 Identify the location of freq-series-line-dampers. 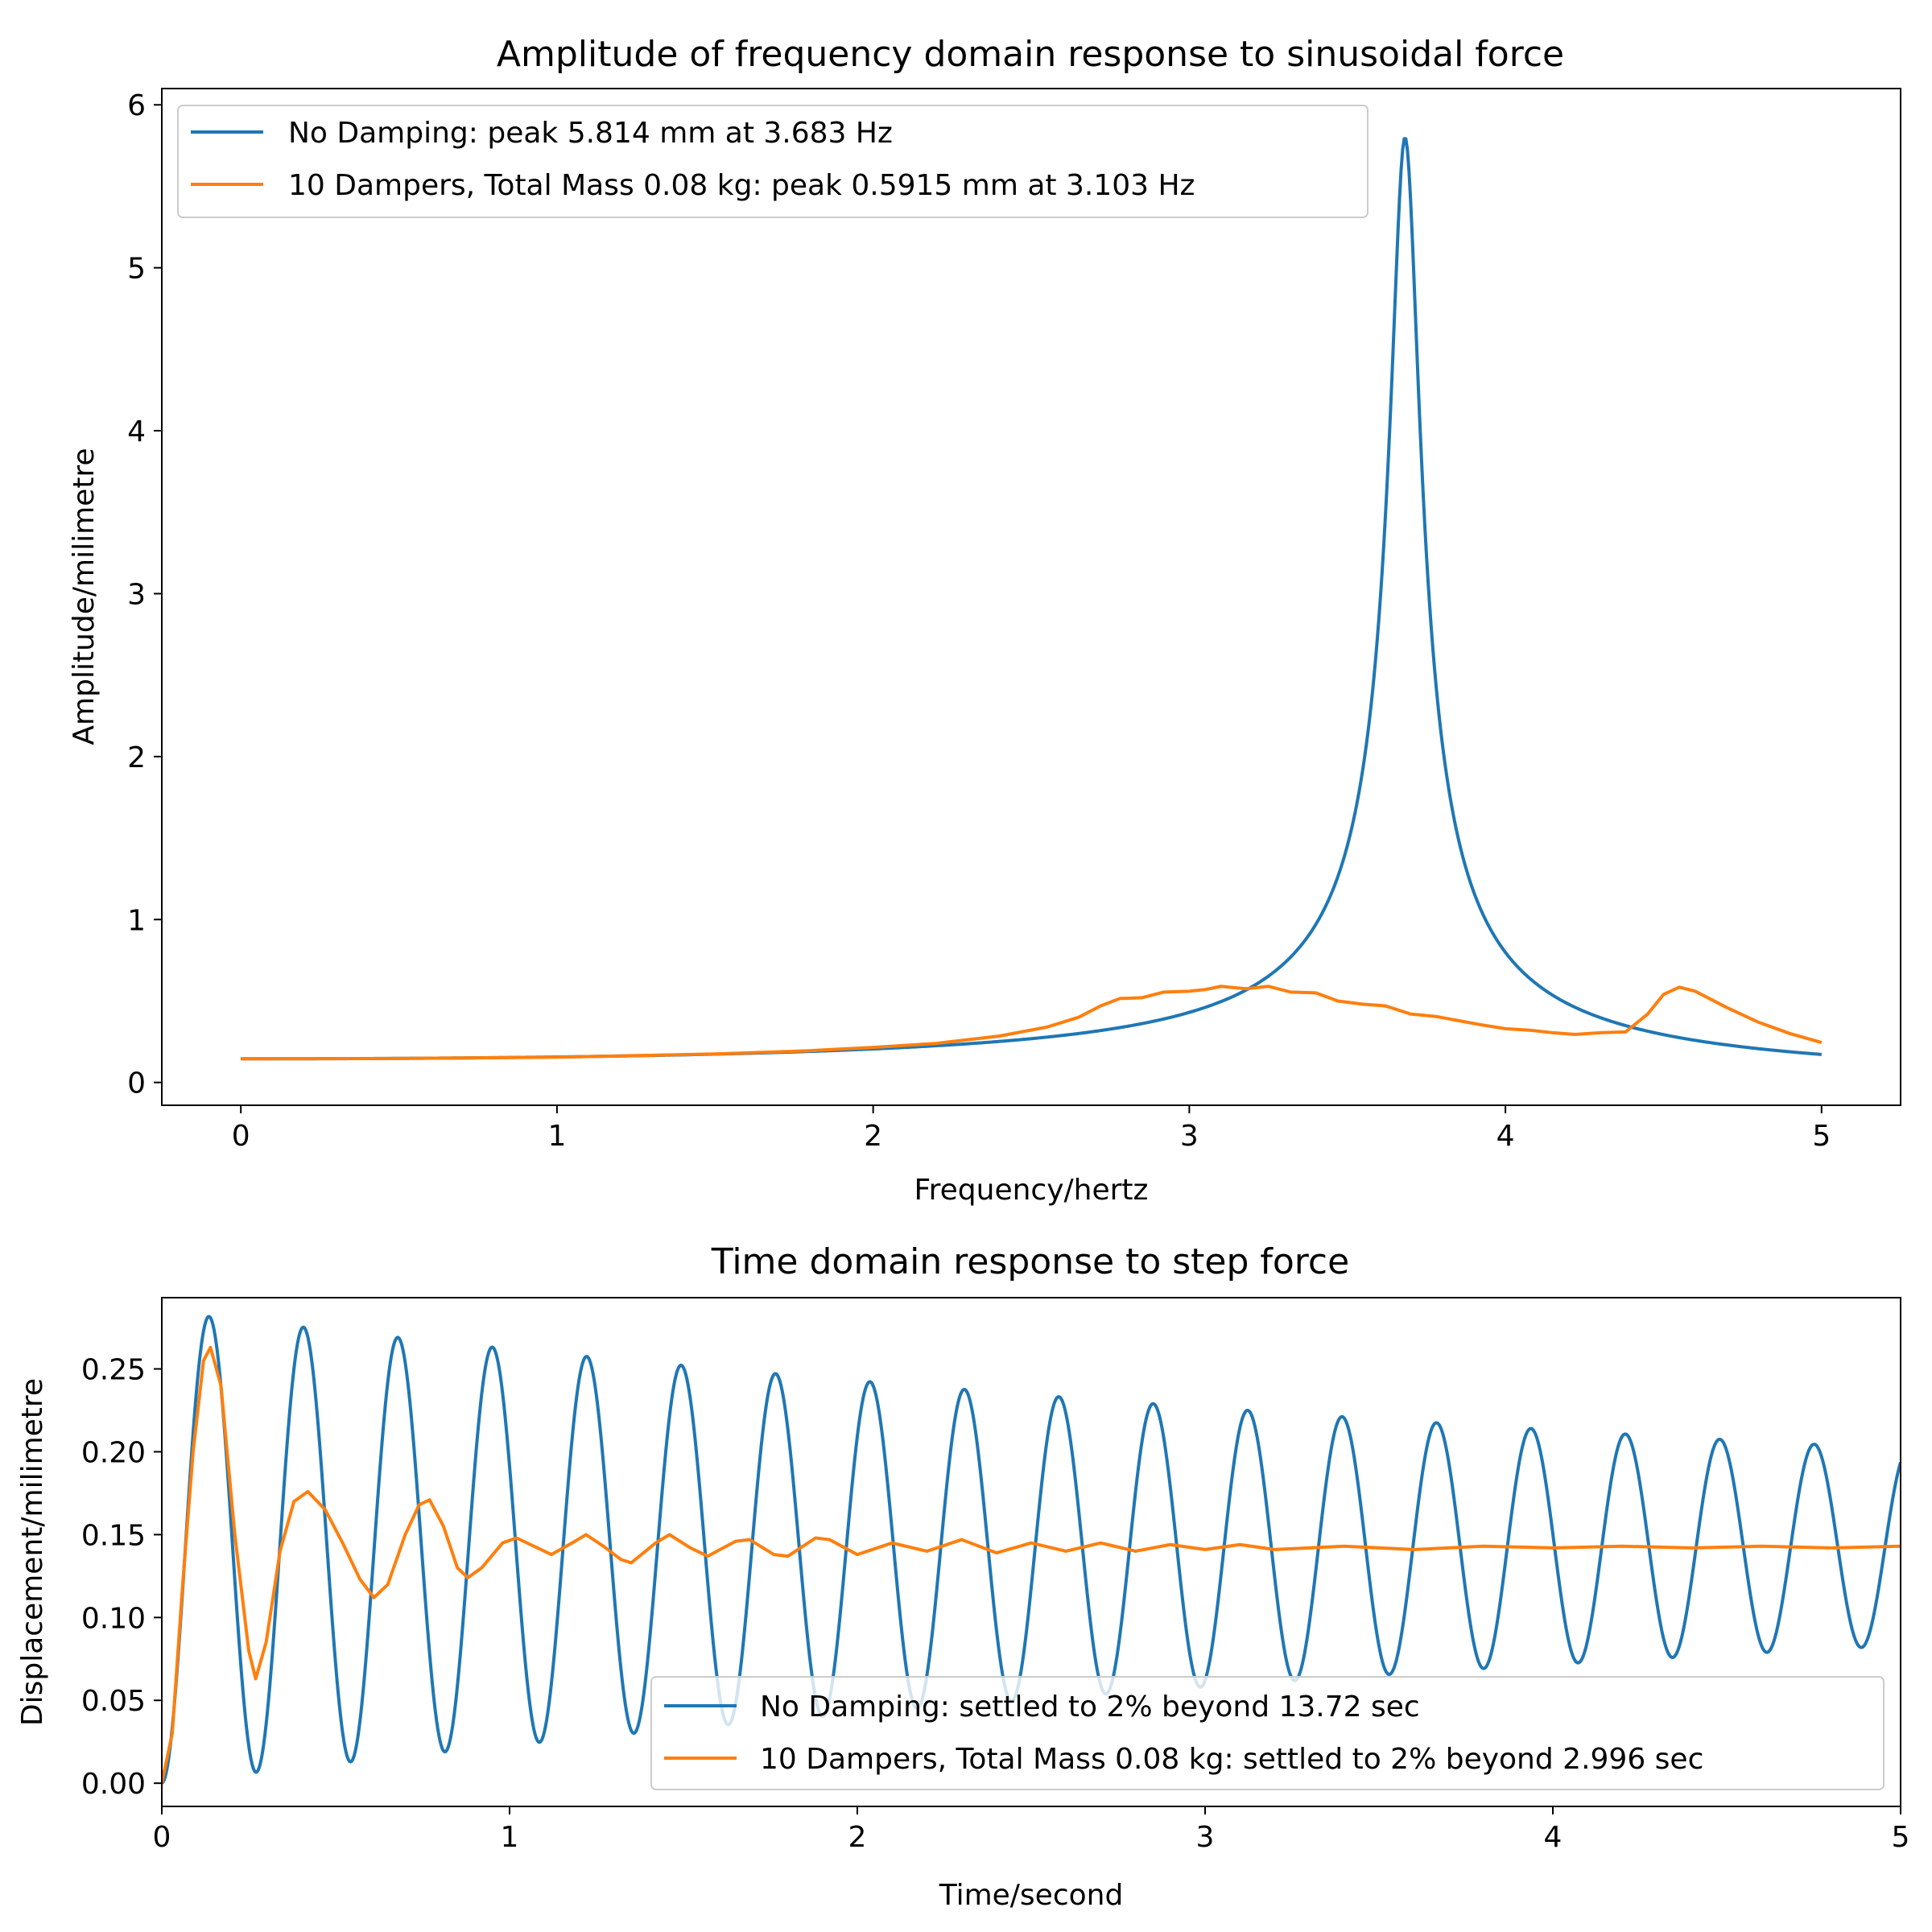
(1032, 1023).